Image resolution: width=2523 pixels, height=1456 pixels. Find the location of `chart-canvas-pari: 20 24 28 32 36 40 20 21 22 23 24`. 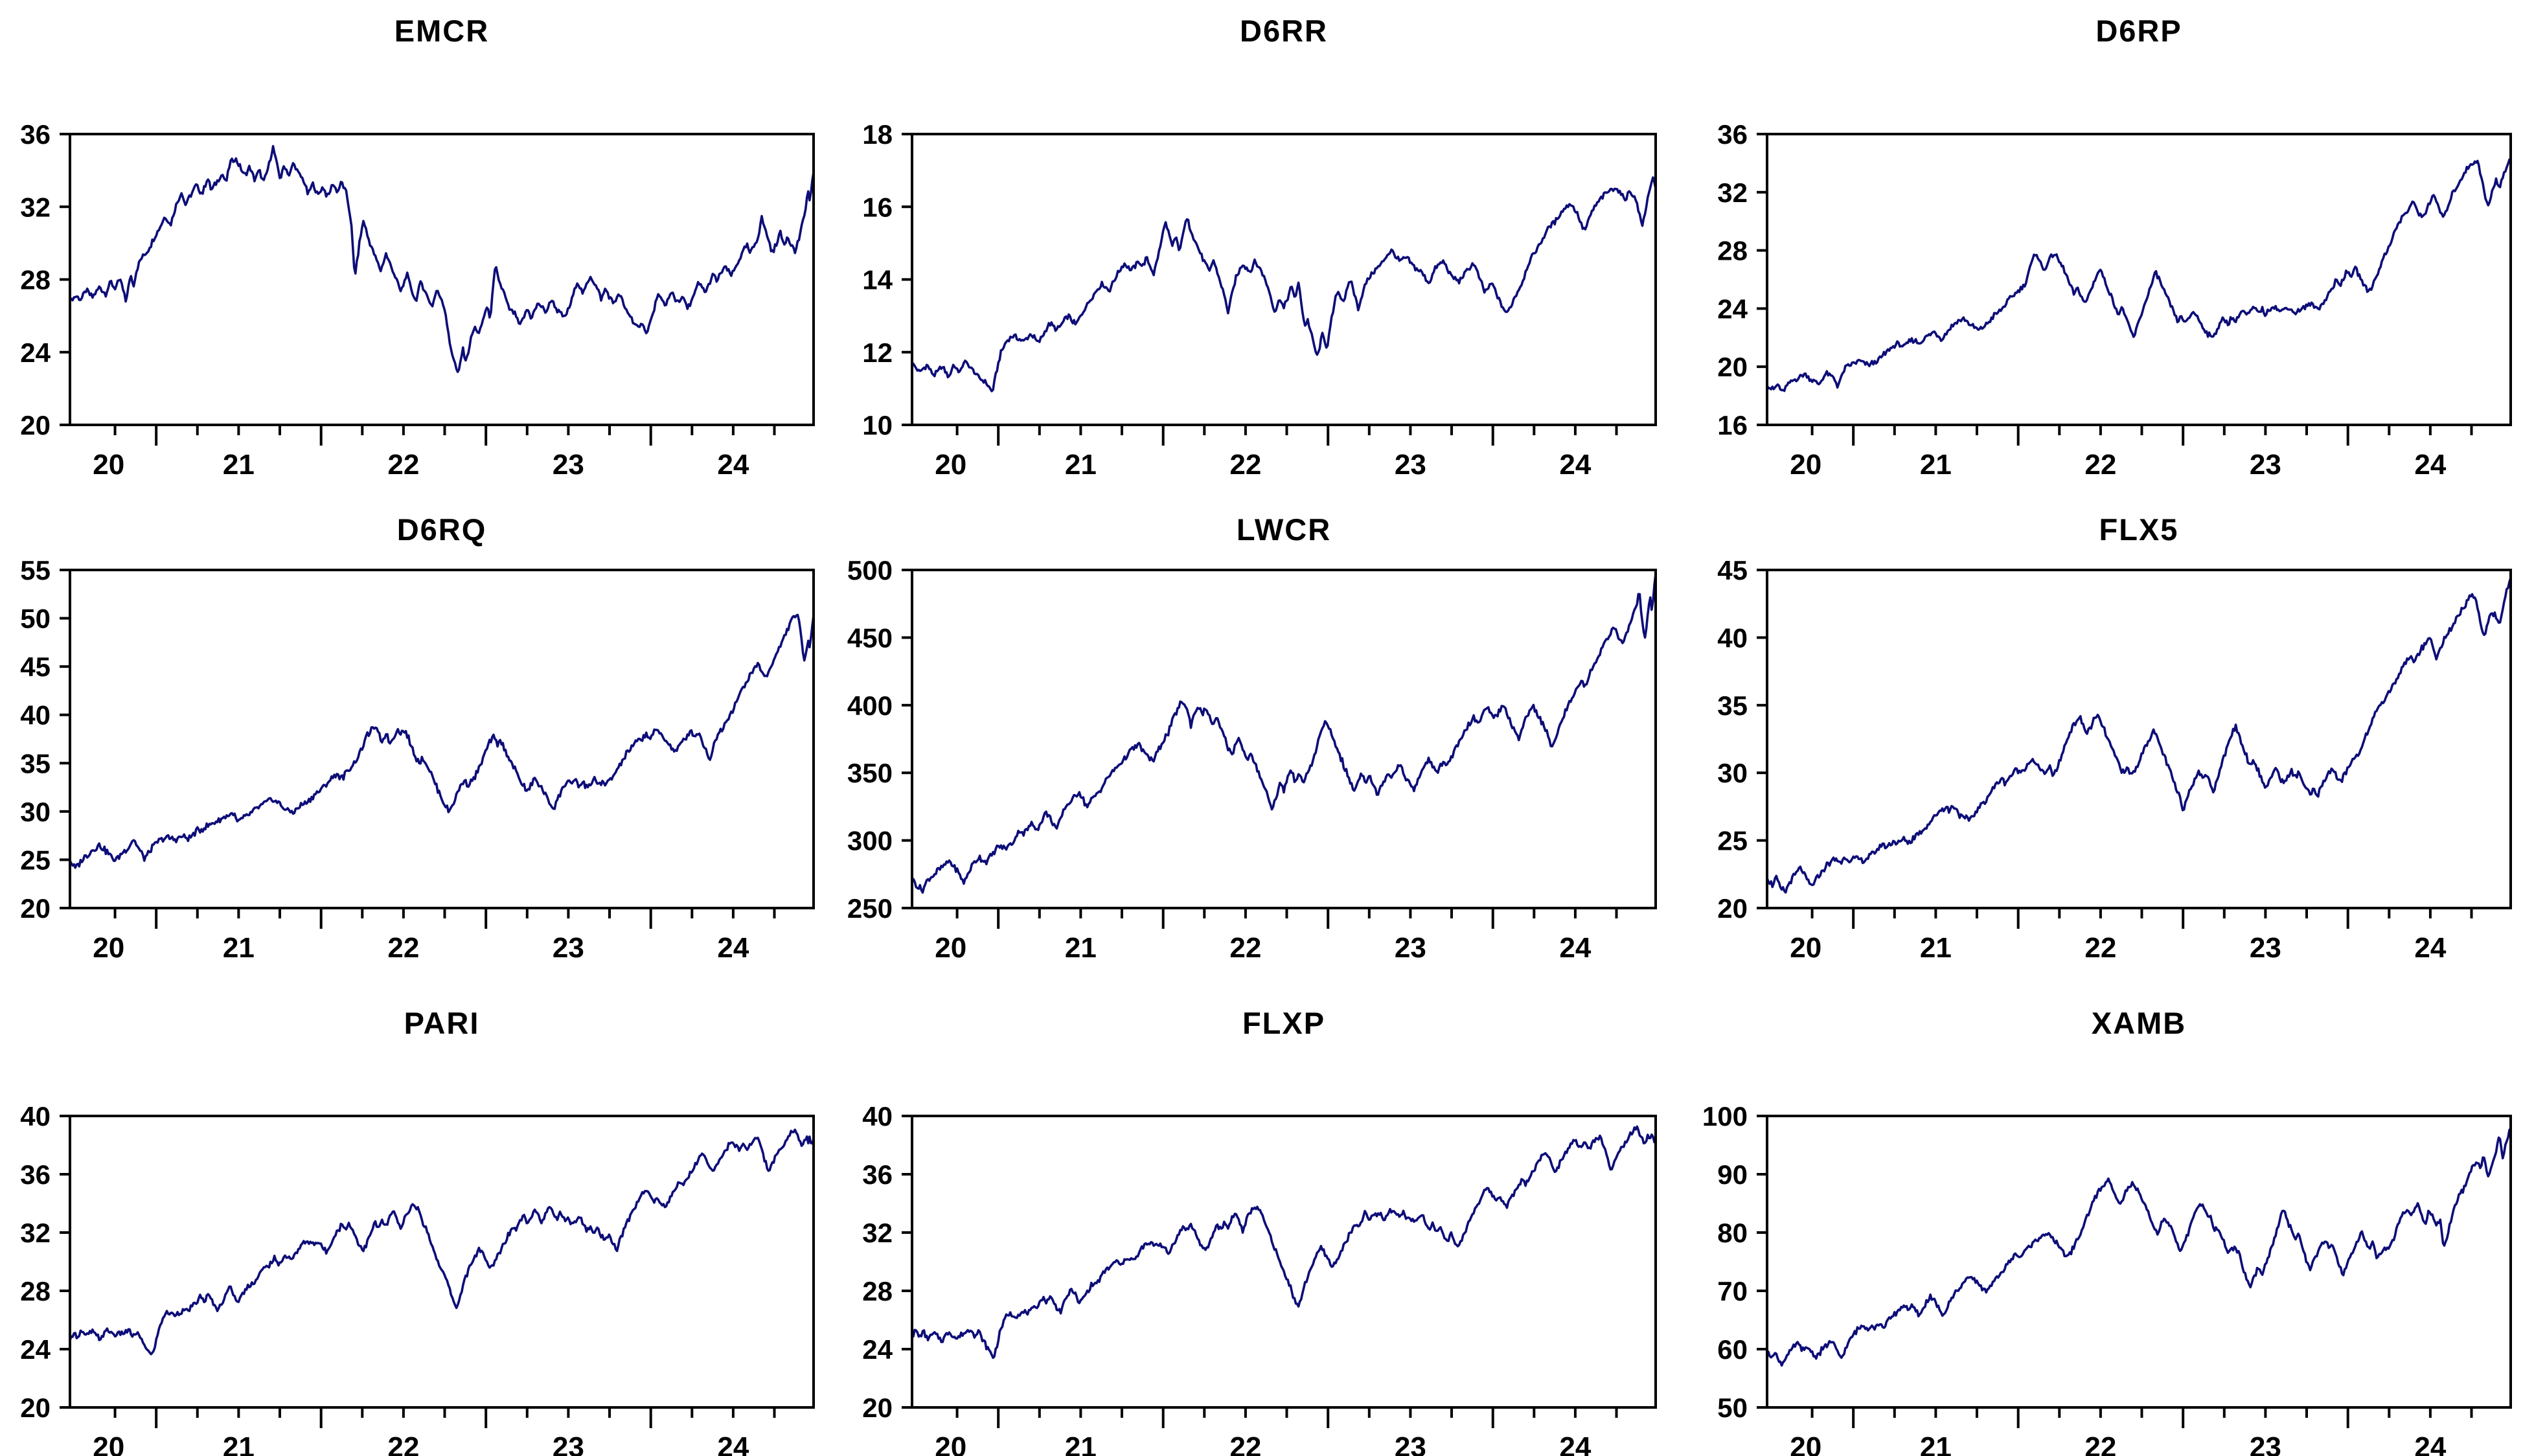

chart-canvas-pari: 20 24 28 32 36 40 20 21 22 23 24 is located at coordinates (418, 1278).